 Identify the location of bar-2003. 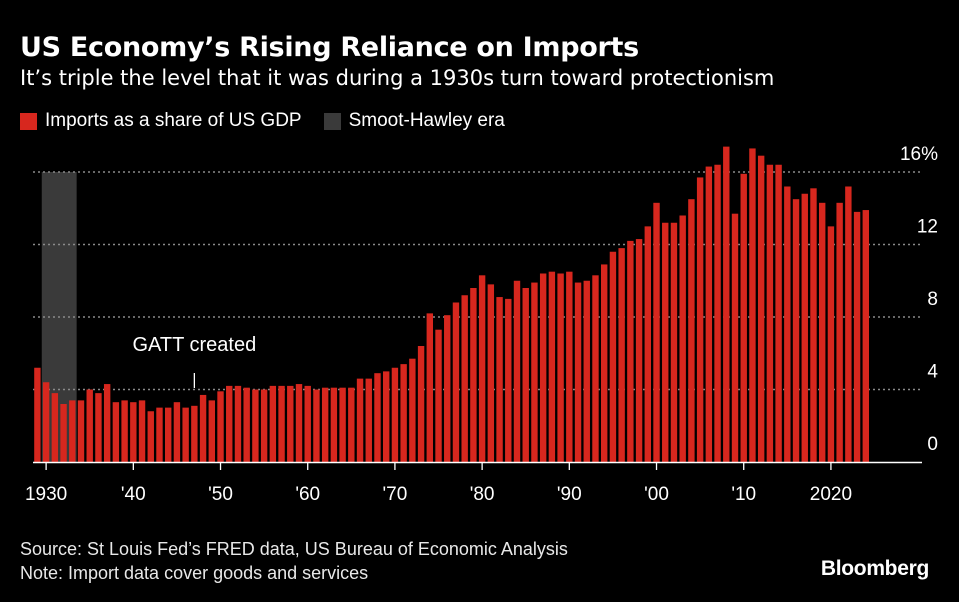
(682, 338).